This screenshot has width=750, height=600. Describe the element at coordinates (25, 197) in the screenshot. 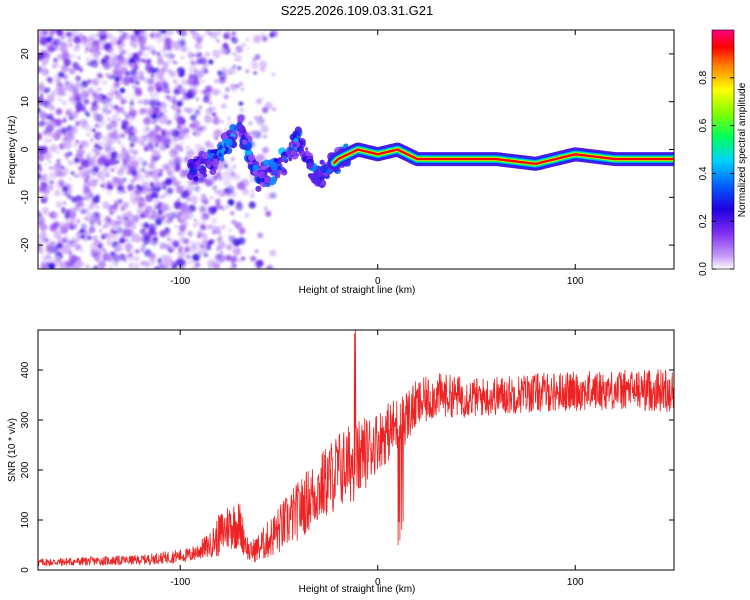

I see `spectrogram-ytick-label: -10` at that location.